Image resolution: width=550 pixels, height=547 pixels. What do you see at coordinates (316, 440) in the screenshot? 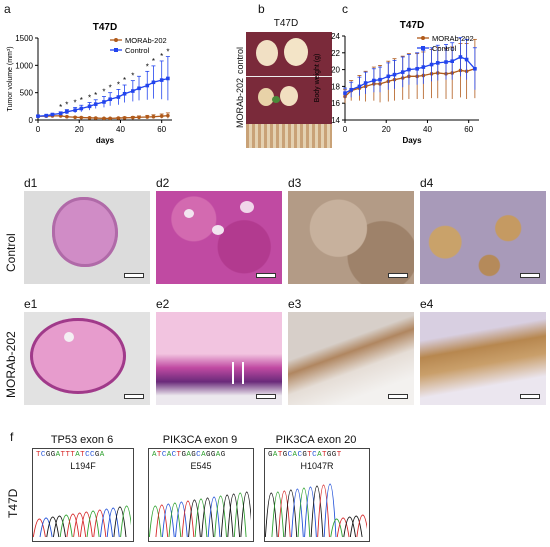
I see `sequencing-gene-title: PIK3CA exon 20` at bounding box center [316, 440].